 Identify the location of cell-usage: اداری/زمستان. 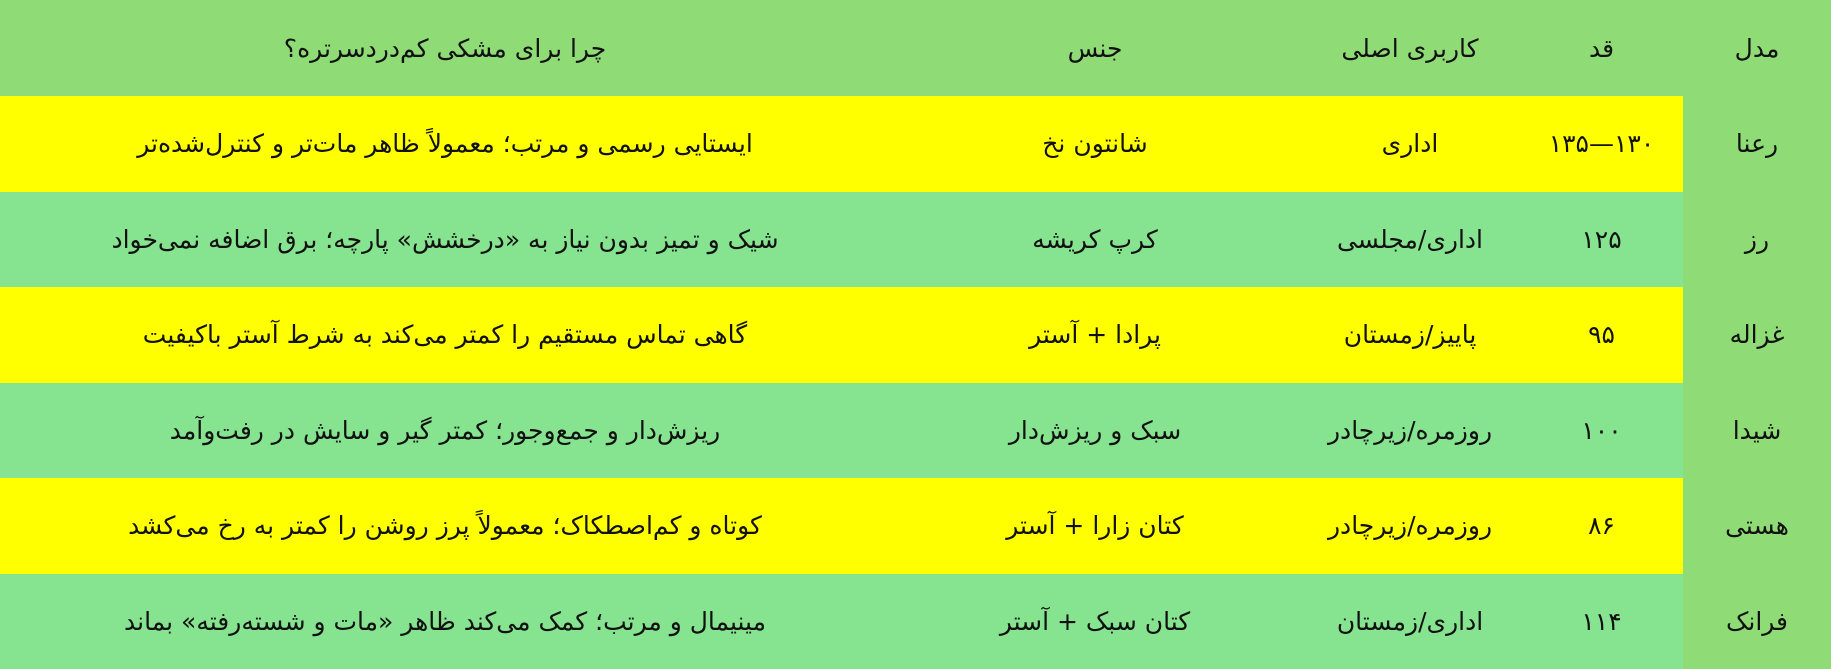
(1410, 621).